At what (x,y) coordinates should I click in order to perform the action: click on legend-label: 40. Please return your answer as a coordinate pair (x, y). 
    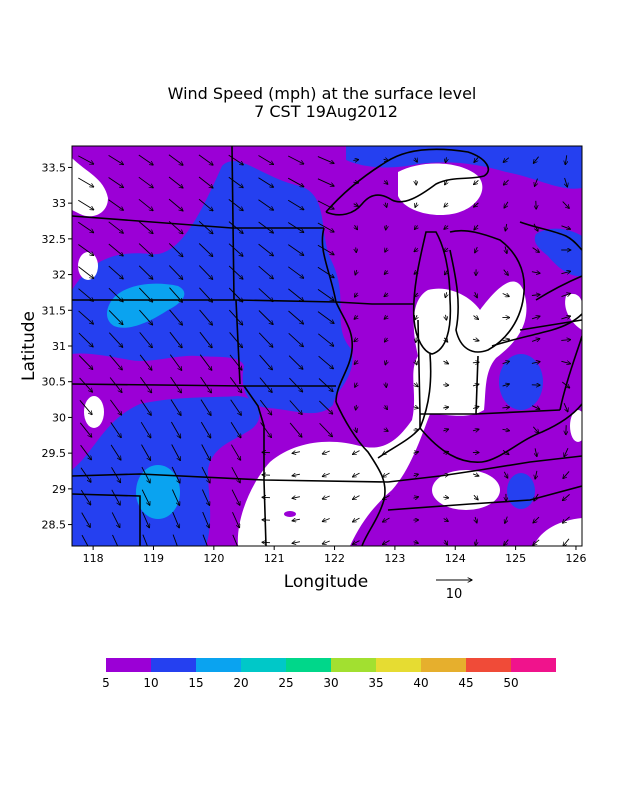
    Looking at the image, I should click on (420, 683).